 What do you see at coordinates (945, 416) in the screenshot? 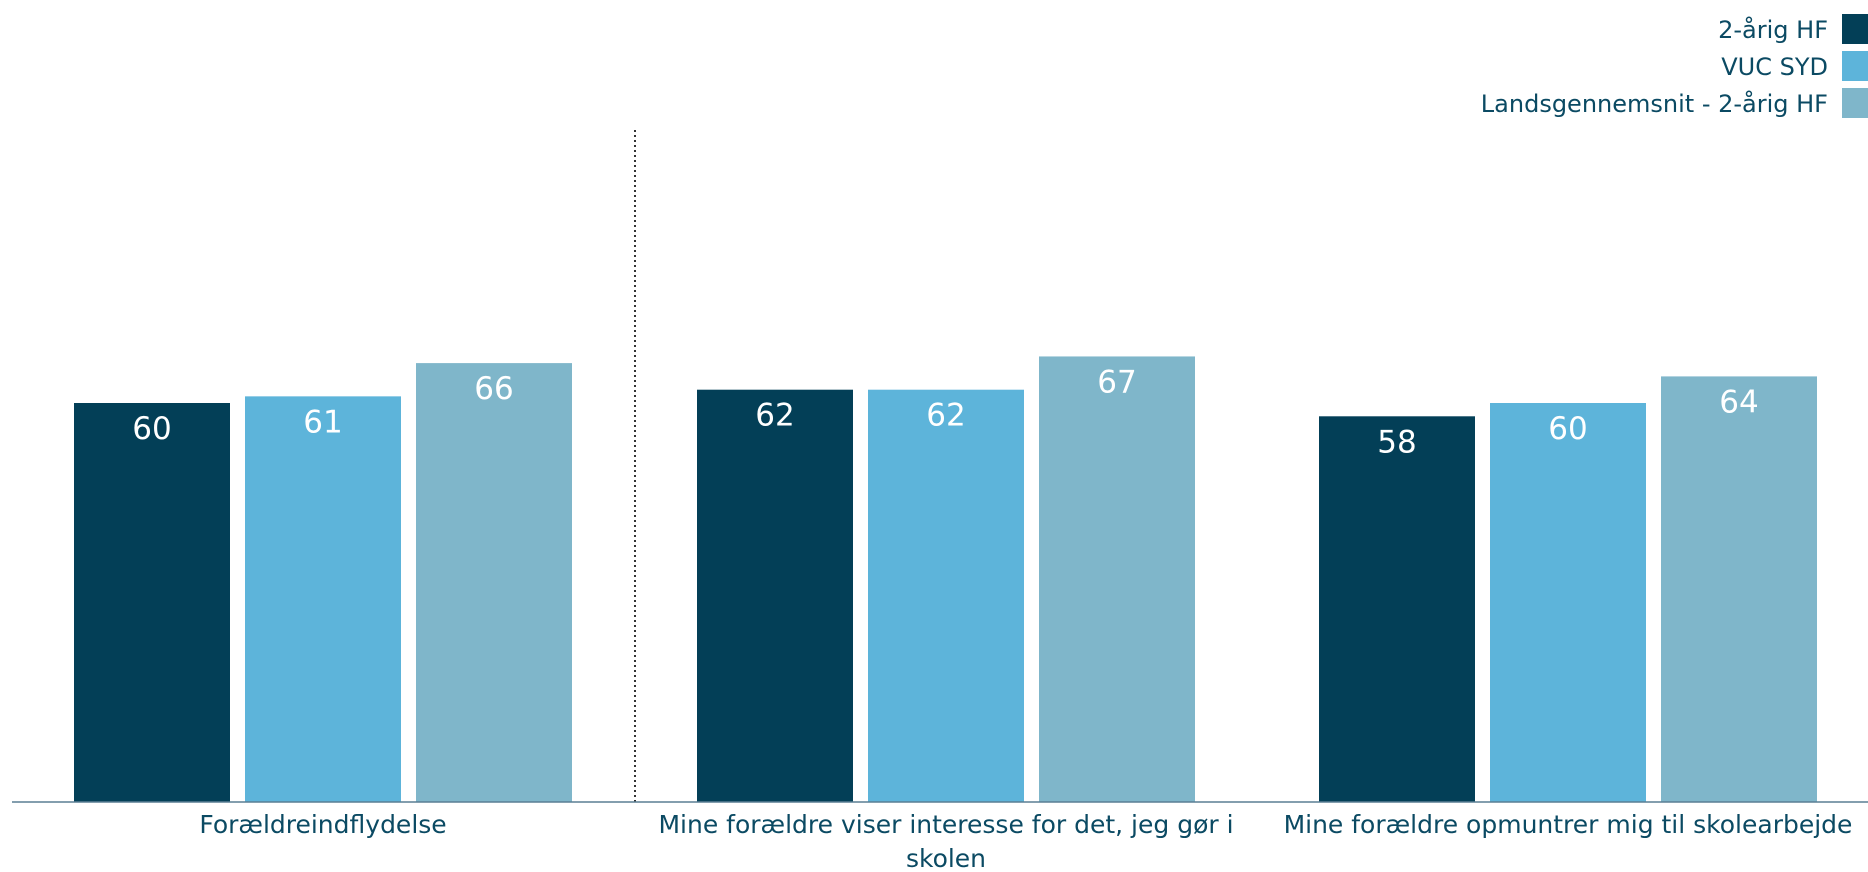
I see `value-label-1-1: 62` at bounding box center [945, 416].